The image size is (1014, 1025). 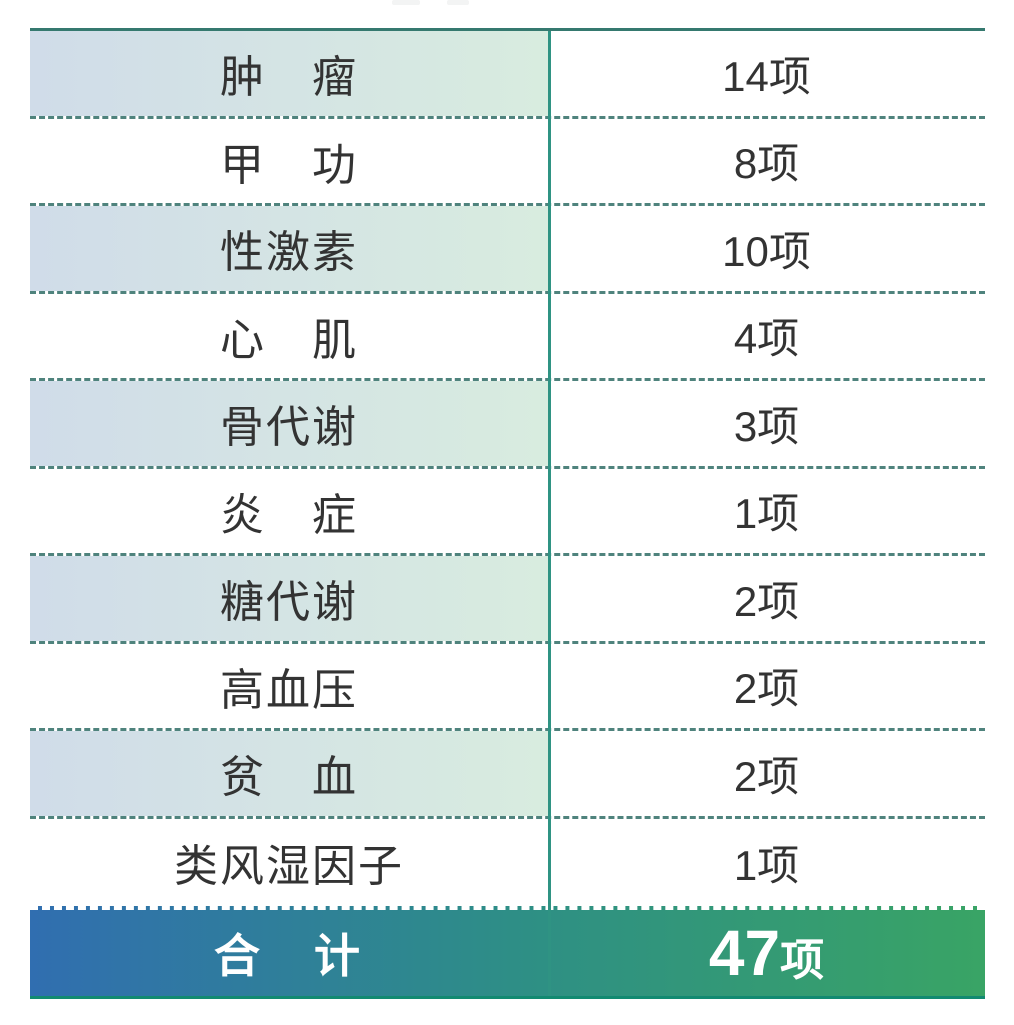 What do you see at coordinates (289, 515) in the screenshot?
I see `row-label: 炎 症` at bounding box center [289, 515].